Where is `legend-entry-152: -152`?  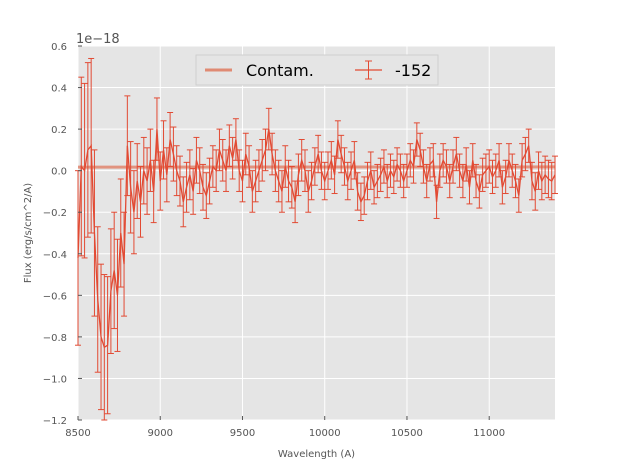
legend-entry-152: -152 is located at coordinates (413, 70).